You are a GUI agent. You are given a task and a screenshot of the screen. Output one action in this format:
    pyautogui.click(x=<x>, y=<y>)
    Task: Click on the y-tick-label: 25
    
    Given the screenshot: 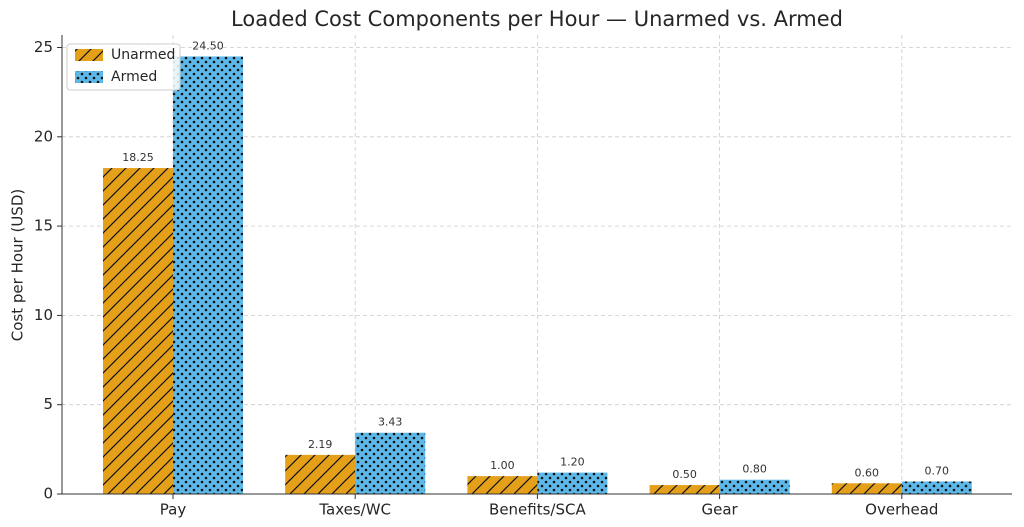 What is the action you would take?
    pyautogui.click(x=43, y=47)
    